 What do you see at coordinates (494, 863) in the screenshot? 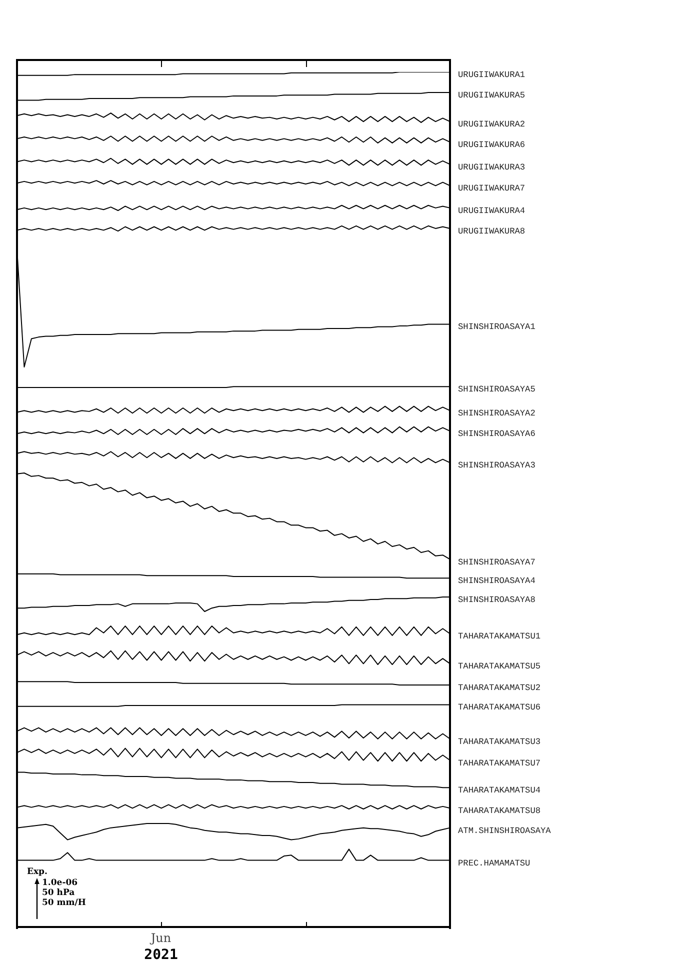
I see `series-label: PREC.HAMAMATSU` at bounding box center [494, 863].